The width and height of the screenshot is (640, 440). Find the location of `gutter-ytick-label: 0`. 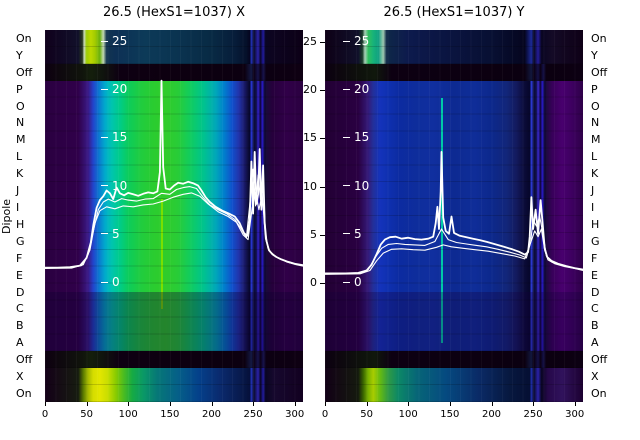

gutter-ytick-label: 0 is located at coordinates (313, 282).